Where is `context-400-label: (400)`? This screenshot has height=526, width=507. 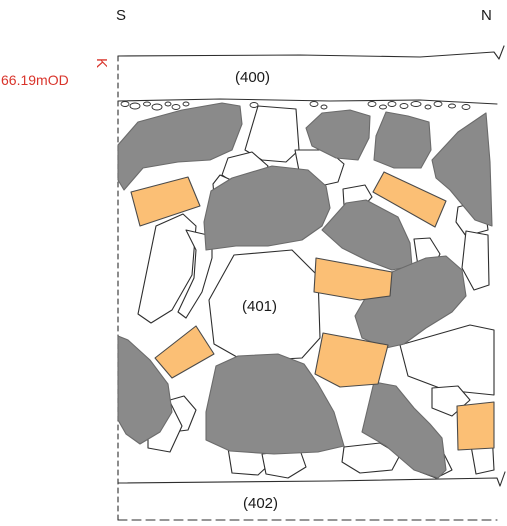 context-400-label: (400) is located at coordinates (252, 77).